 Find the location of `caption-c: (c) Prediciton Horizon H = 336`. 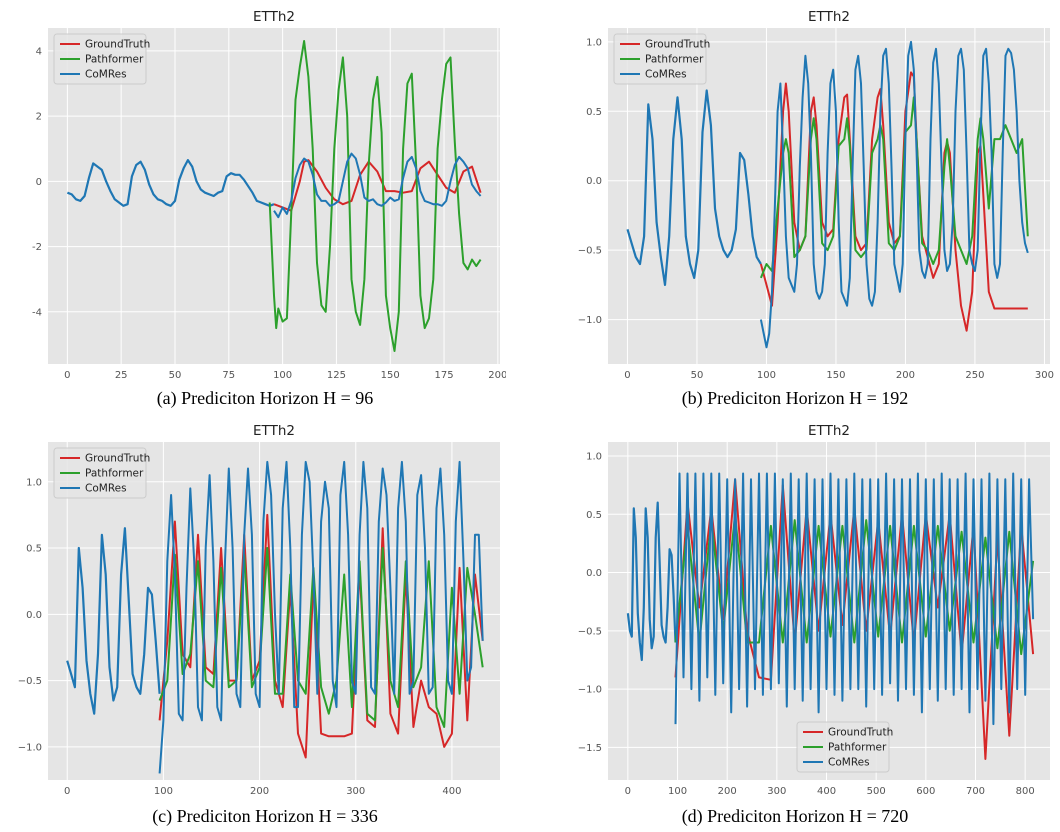

caption-c: (c) Prediciton Horizon H = 336 is located at coordinates (265, 816).